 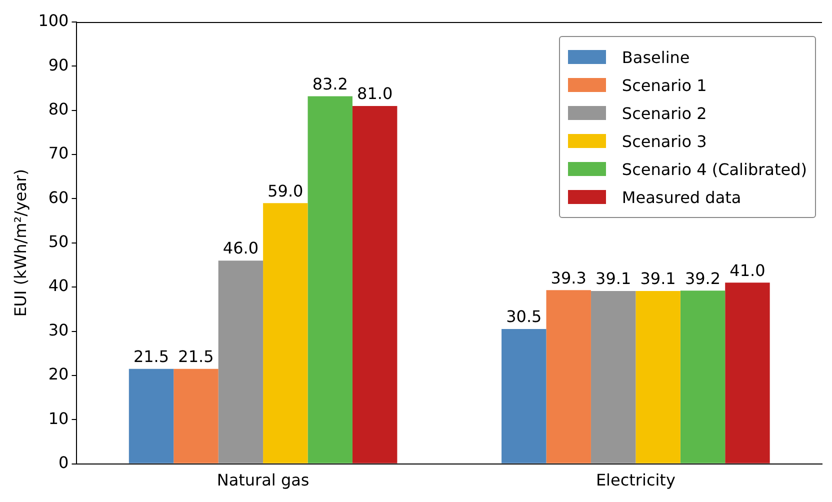 What do you see at coordinates (58, 418) in the screenshot?
I see `y-tick-label: 10` at bounding box center [58, 418].